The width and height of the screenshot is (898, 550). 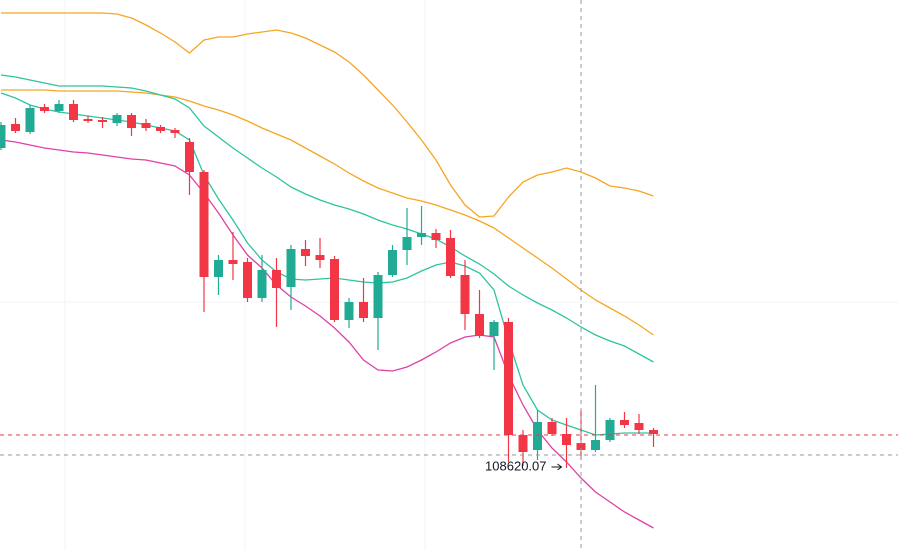 What do you see at coordinates (515, 465) in the screenshot?
I see `low-price-label: 108620.07` at bounding box center [515, 465].